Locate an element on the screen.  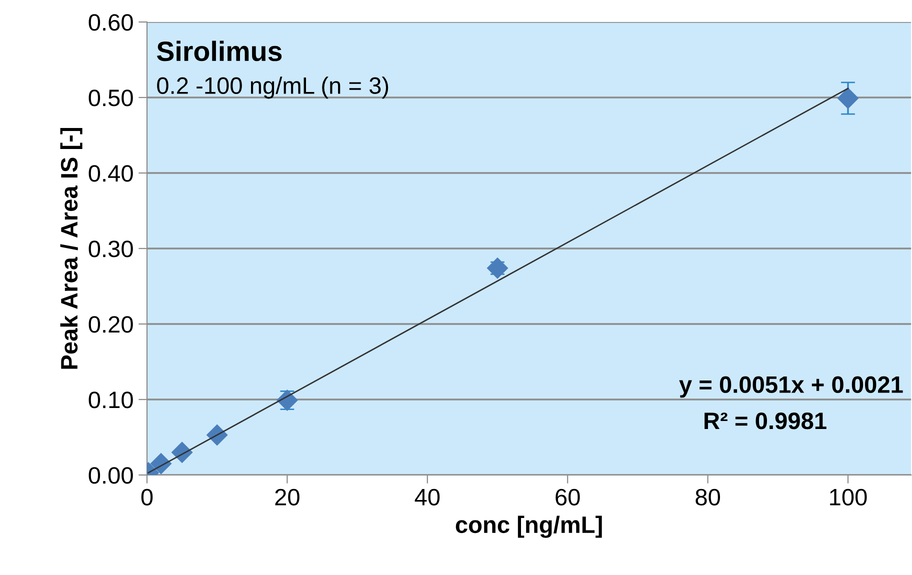
y-tick-label: 0.20 is located at coordinates (110, 324).